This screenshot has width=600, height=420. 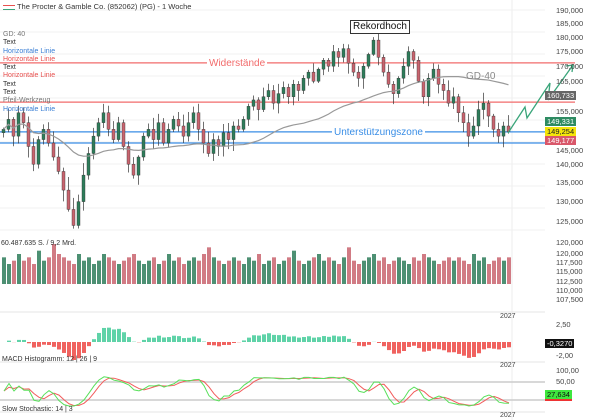 What do you see at coordinates (27, 101) in the screenshot?
I see `legend-item: Pfeil-Werkzeug` at bounding box center [27, 101].